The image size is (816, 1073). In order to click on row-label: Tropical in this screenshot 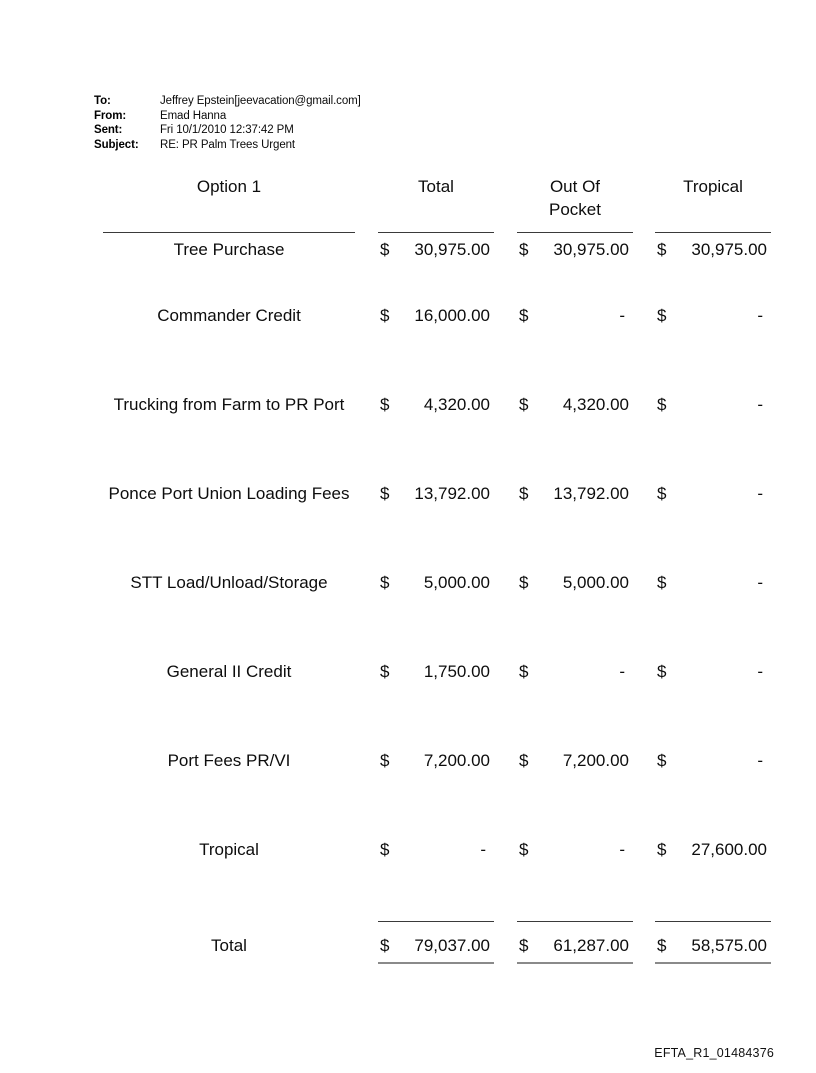, I will do `click(229, 849)`.